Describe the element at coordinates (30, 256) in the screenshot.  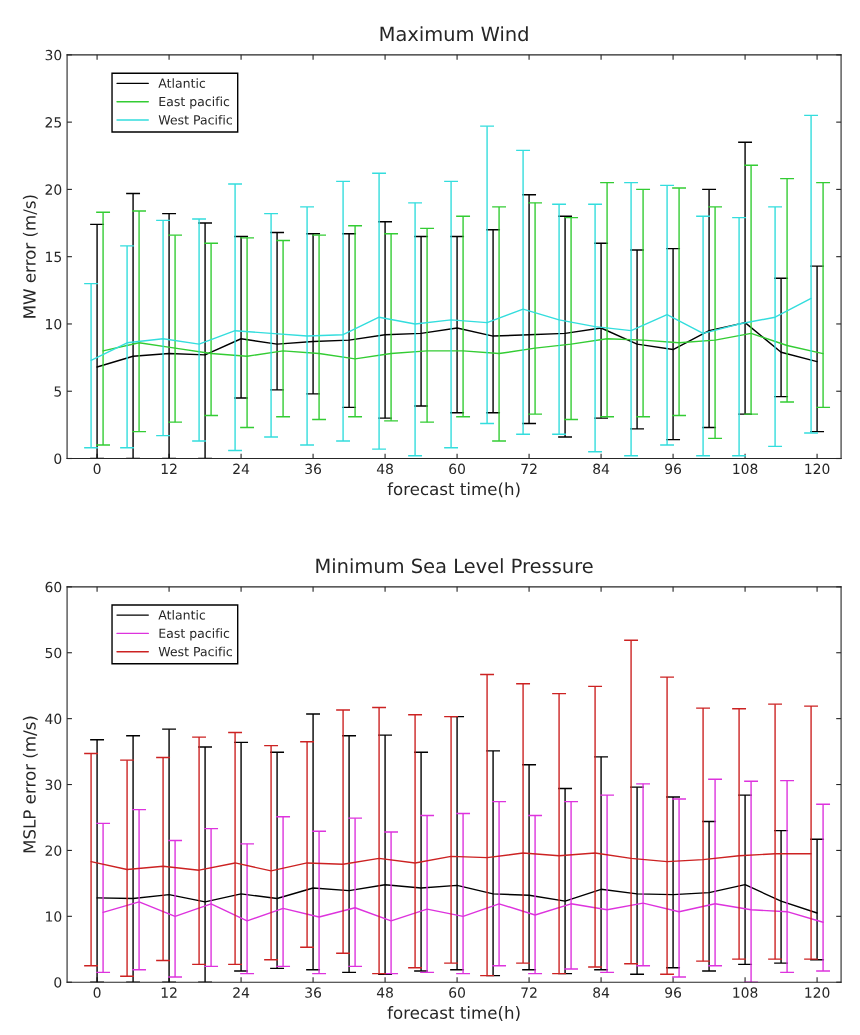
I see `y-axis-title: MW error (m/s)` at that location.